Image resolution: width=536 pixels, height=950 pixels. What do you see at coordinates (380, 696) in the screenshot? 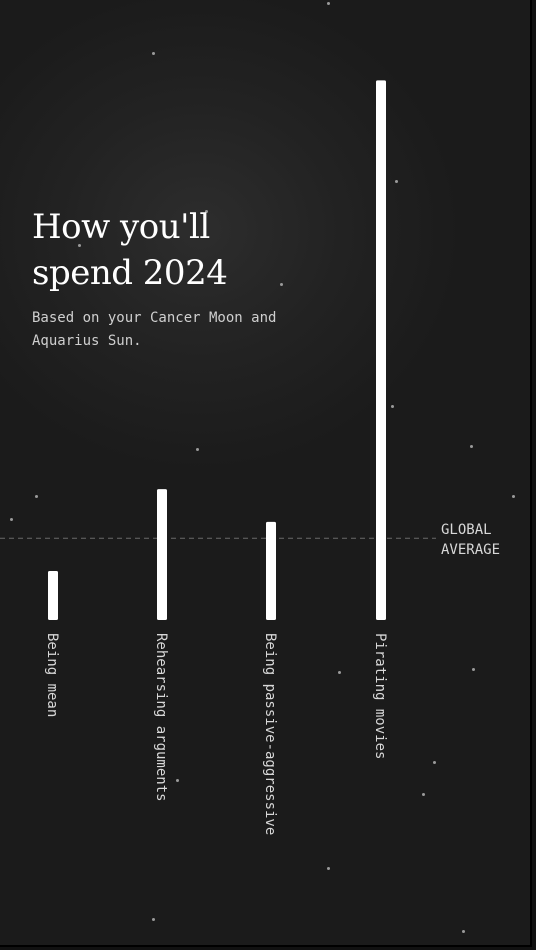
I see `category-label: Pirating movies` at bounding box center [380, 696].